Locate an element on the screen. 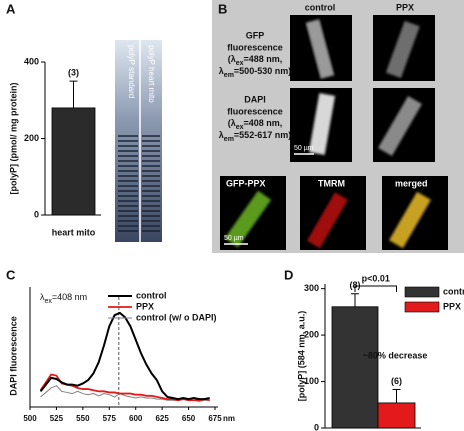 Image resolution: width=464 pixels, height=431 pixels. panel-letter: C is located at coordinates (11, 274).